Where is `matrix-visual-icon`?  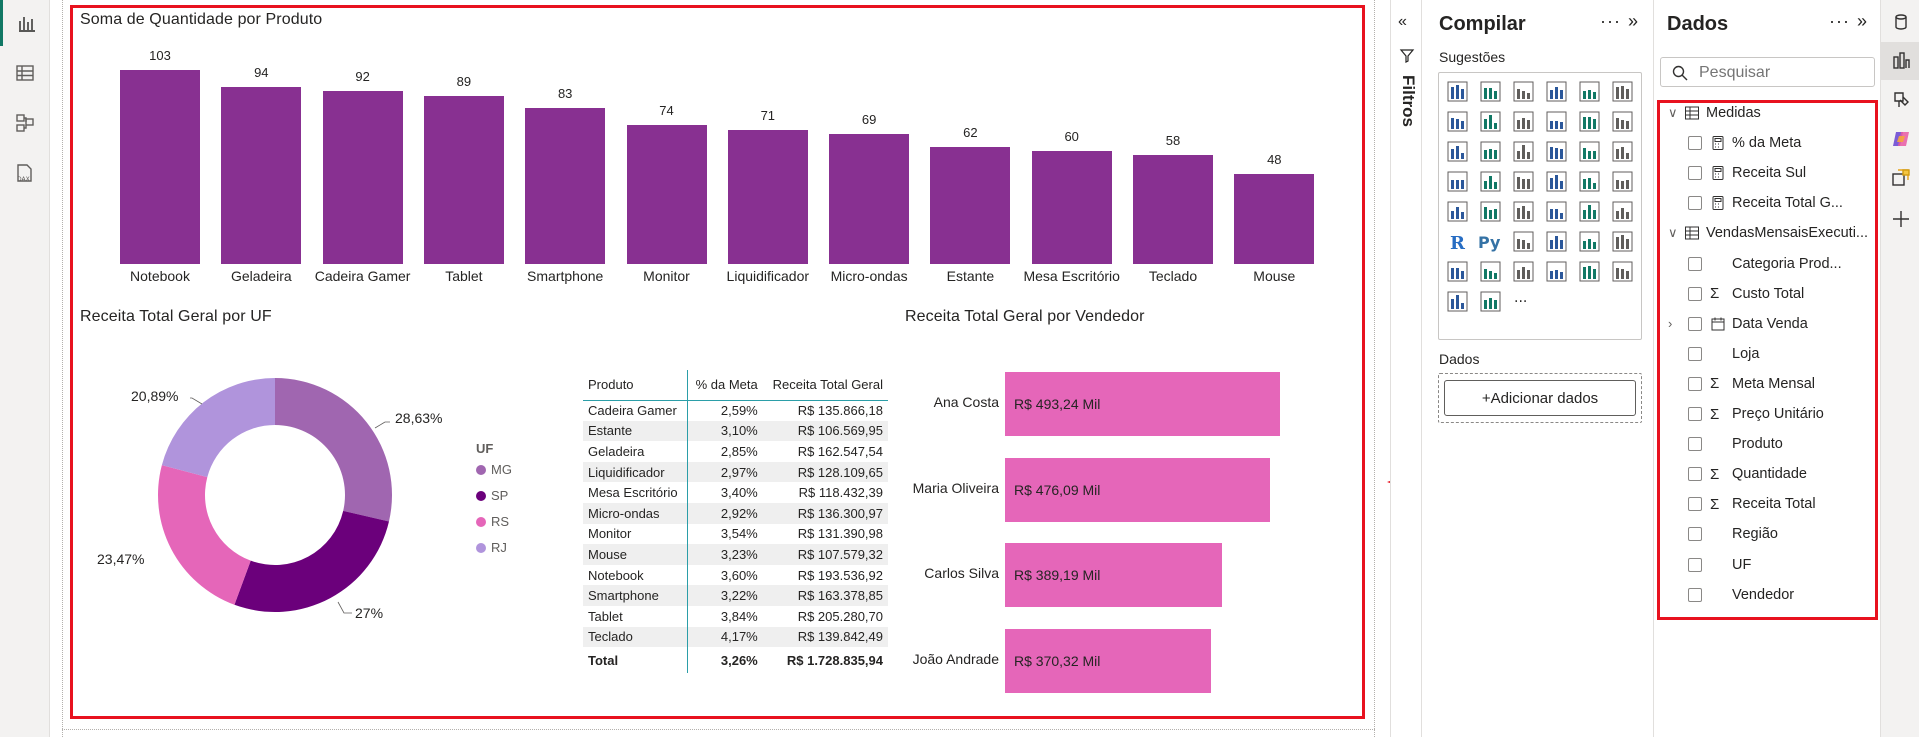 matrix-visual-icon is located at coordinates (1622, 211).